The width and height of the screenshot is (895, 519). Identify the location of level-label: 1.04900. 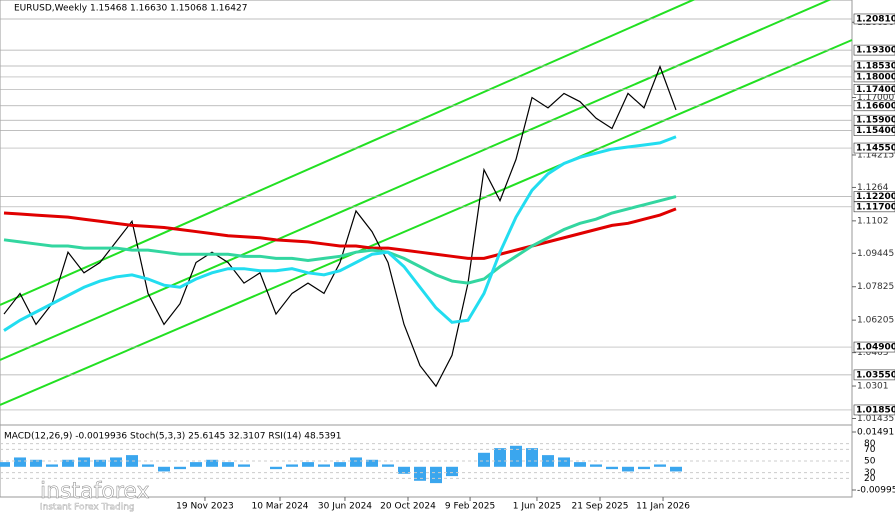
(875, 348).